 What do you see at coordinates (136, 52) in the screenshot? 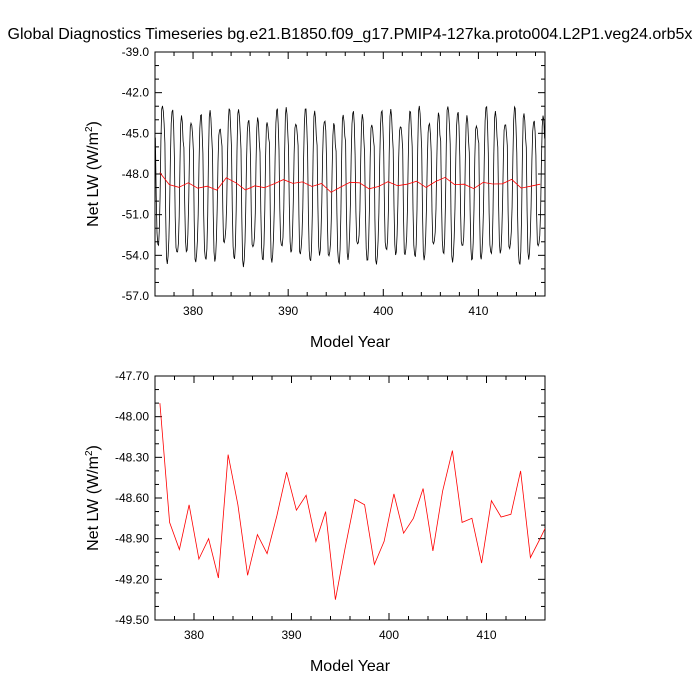
I see `y-tick-label: -39.0` at bounding box center [136, 52].